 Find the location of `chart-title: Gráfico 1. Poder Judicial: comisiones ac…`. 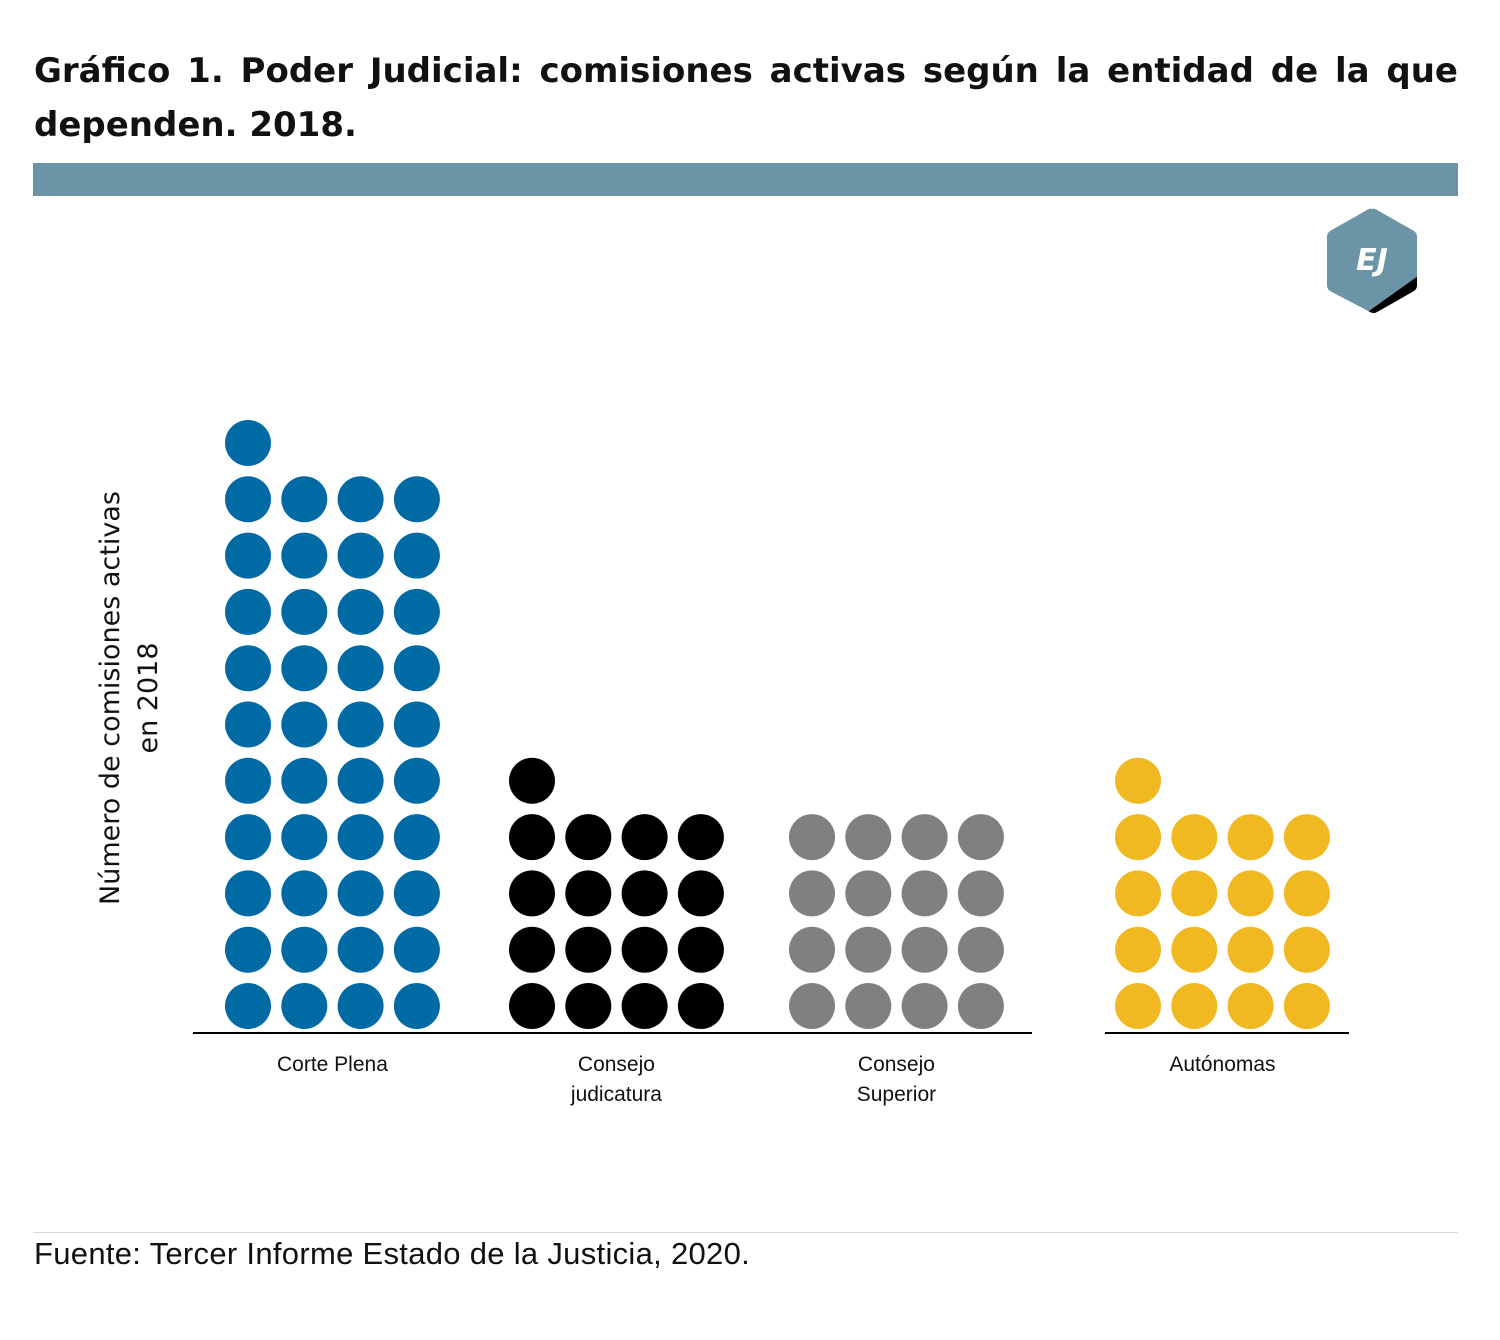

chart-title: Gráfico 1. Poder Judicial: comisiones ac… is located at coordinates (746, 98).